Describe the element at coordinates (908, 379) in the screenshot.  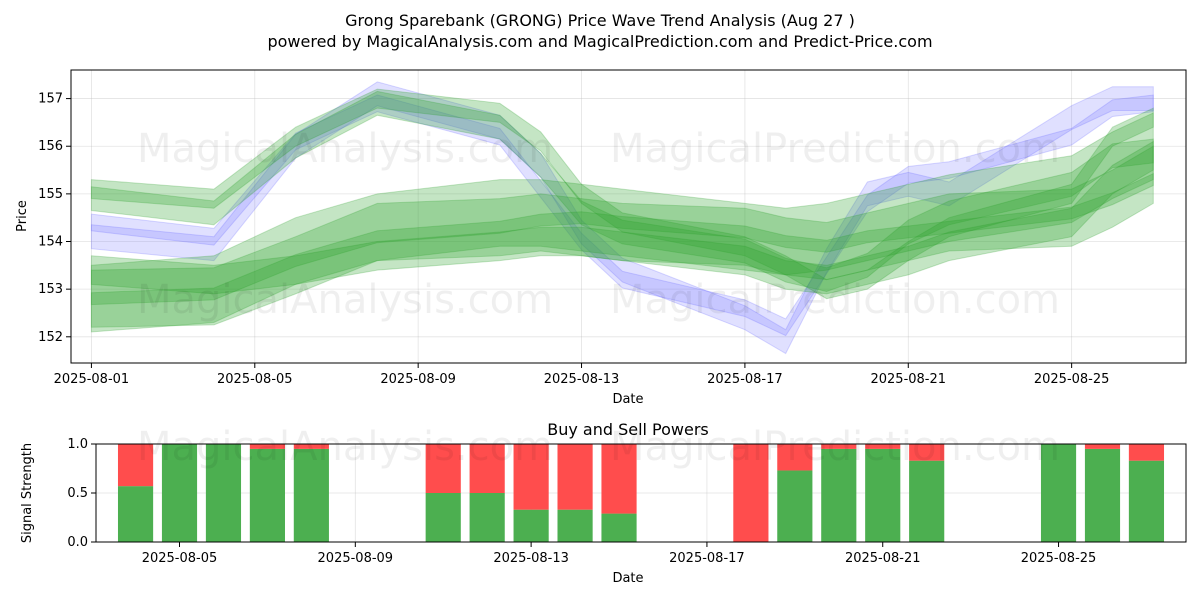
I see `price-x-tick-label: 2025-08-21` at that location.